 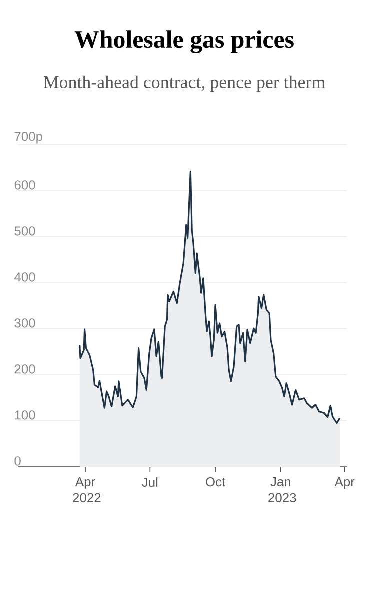 What do you see at coordinates (25, 231) in the screenshot?
I see `y-tick-label: 500` at bounding box center [25, 231].